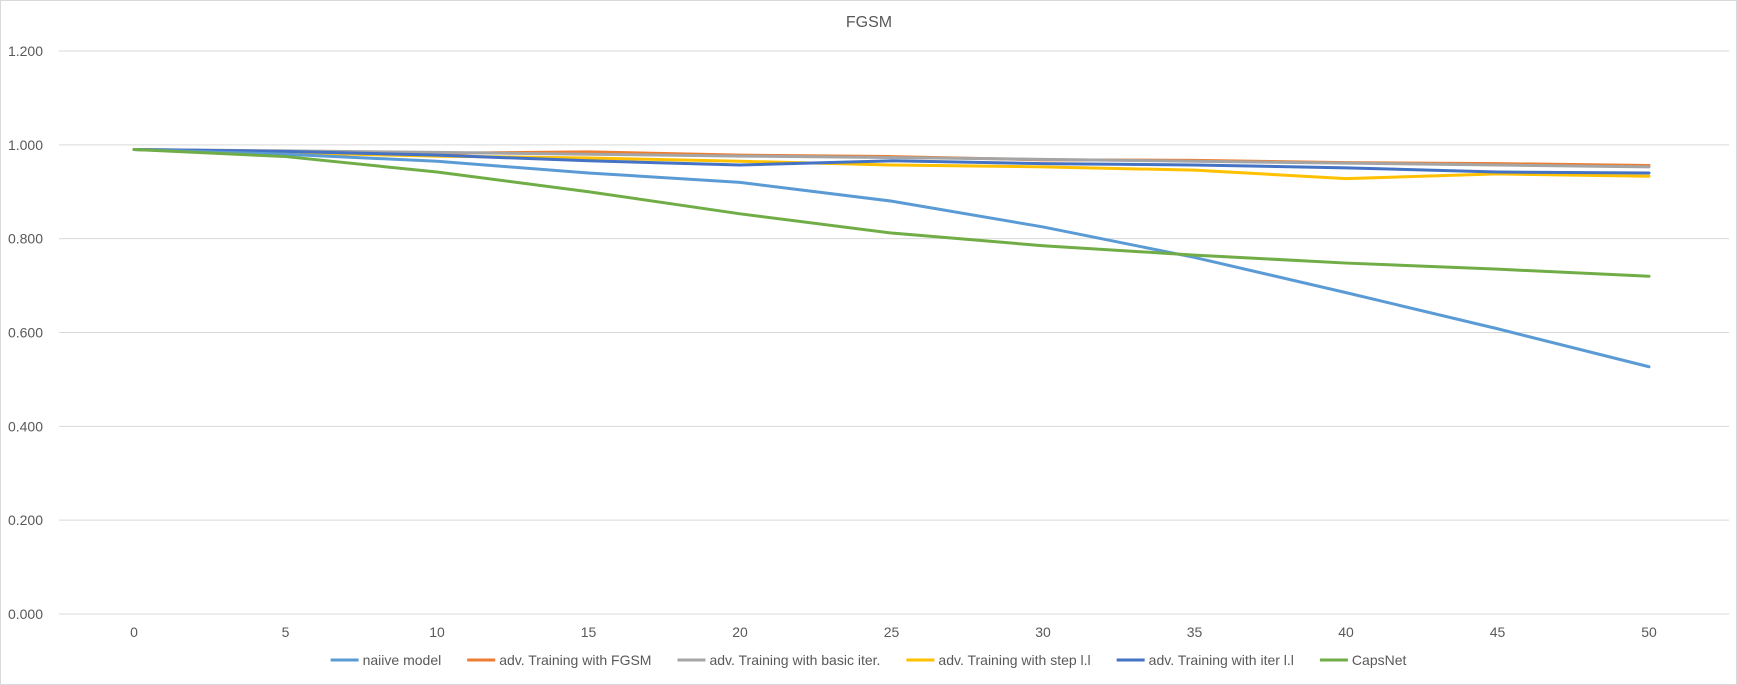 This screenshot has height=685, width=1737. What do you see at coordinates (25, 520) in the screenshot?
I see `y-tick-label: 0.200` at bounding box center [25, 520].